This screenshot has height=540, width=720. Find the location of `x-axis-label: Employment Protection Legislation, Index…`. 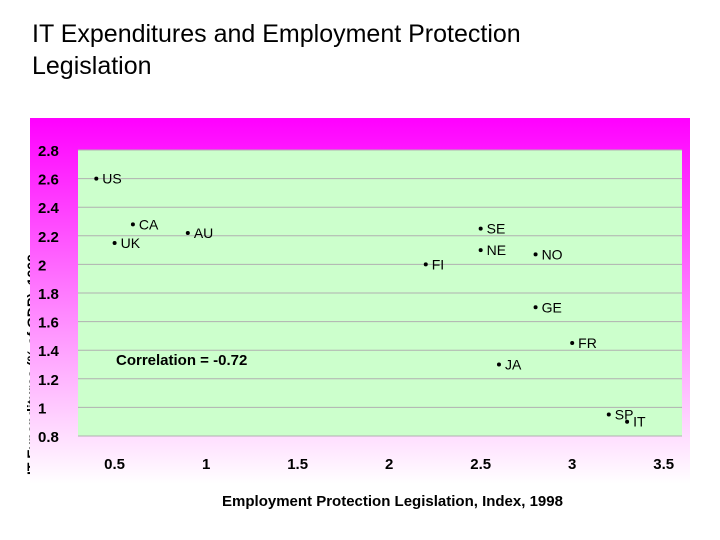

x-axis-label: Employment Protection Legislation, Index… is located at coordinates (392, 501).